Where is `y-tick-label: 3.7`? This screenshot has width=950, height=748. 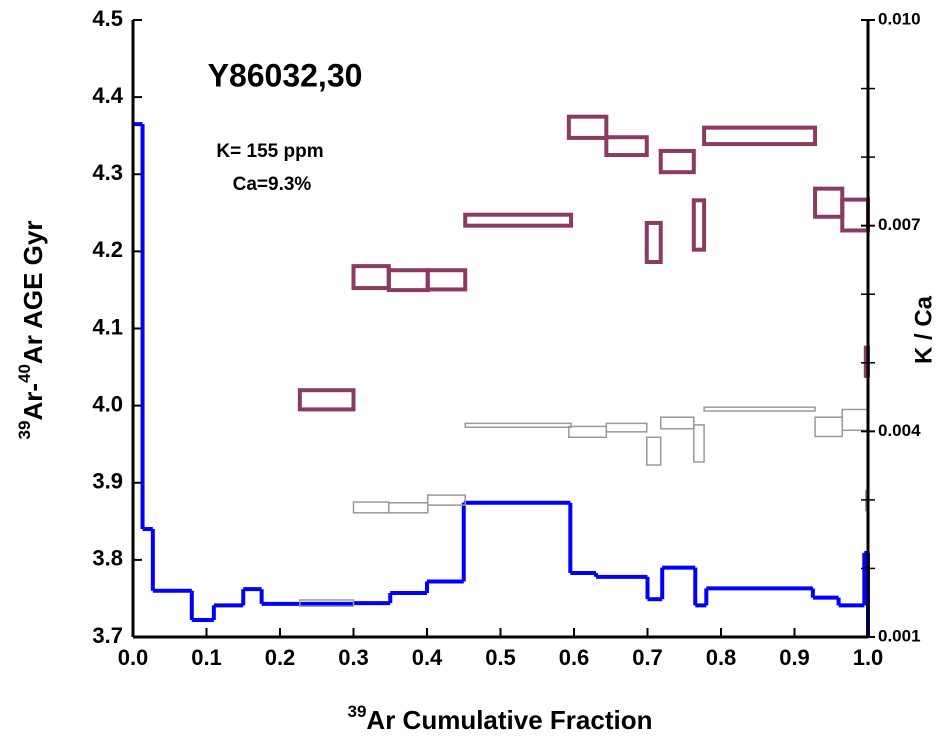 y-tick-label: 3.7 is located at coordinates (107, 635).